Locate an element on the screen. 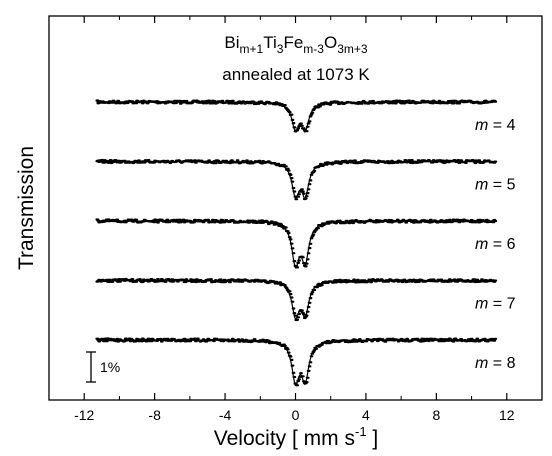 The height and width of the screenshot is (456, 552). x-tick-label-3: 0 is located at coordinates (296, 415).